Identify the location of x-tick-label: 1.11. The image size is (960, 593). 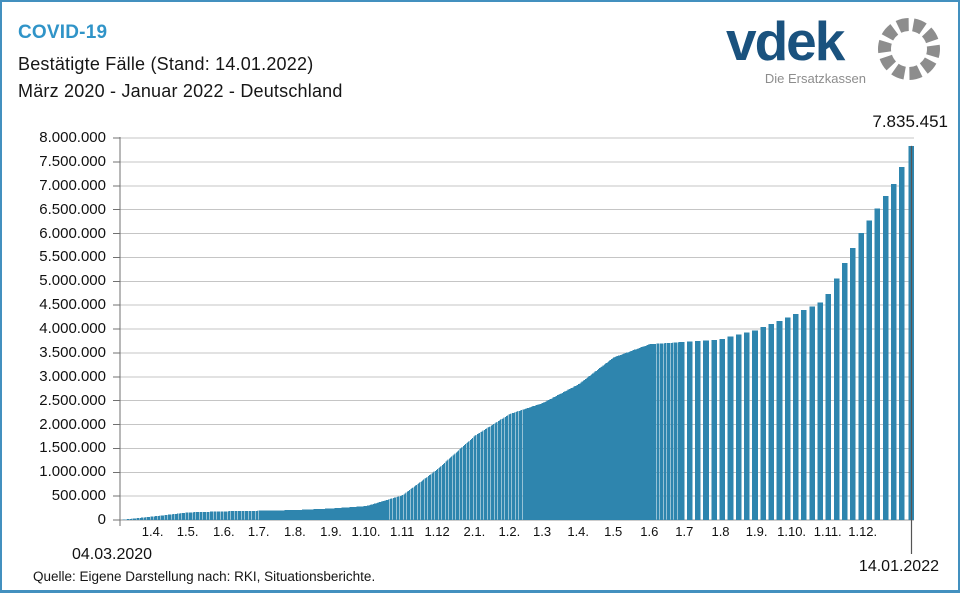
(402, 531).